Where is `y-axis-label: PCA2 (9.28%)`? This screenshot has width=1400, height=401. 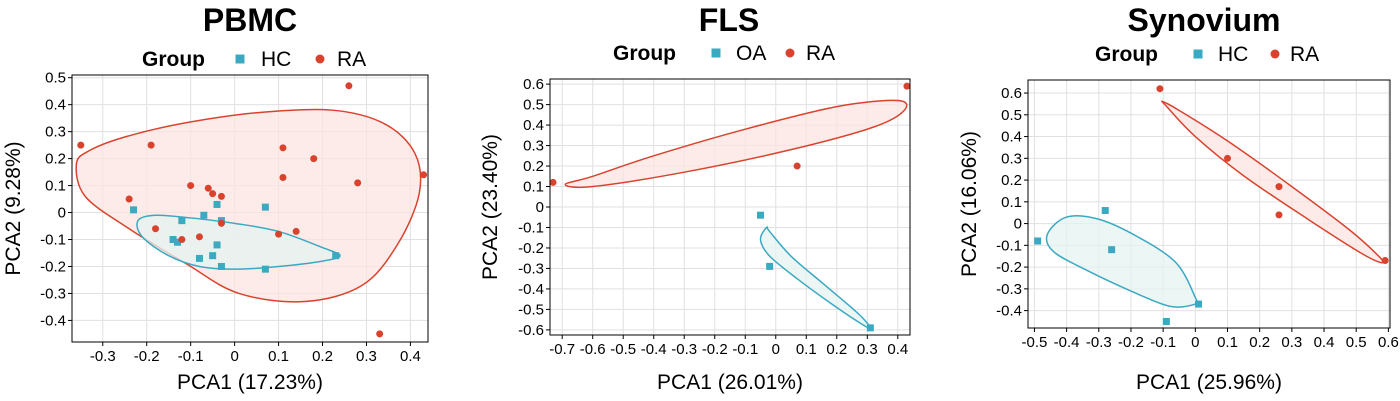 y-axis-label: PCA2 (9.28%) is located at coordinates (13, 208).